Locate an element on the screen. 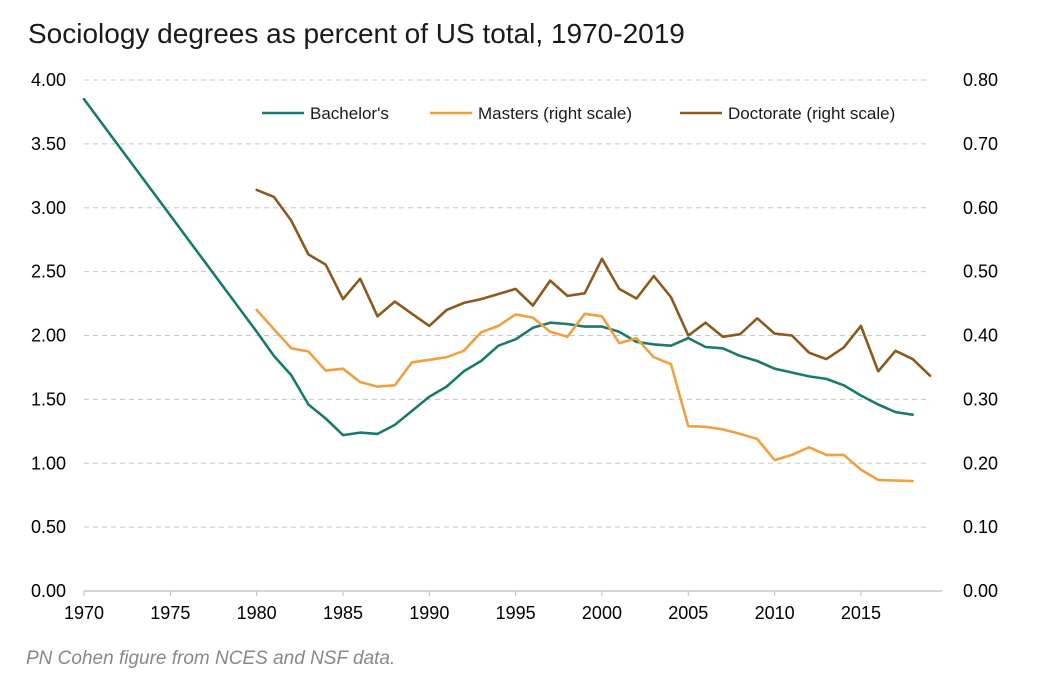  y-right-tick-label: 0.10 is located at coordinates (980, 527).